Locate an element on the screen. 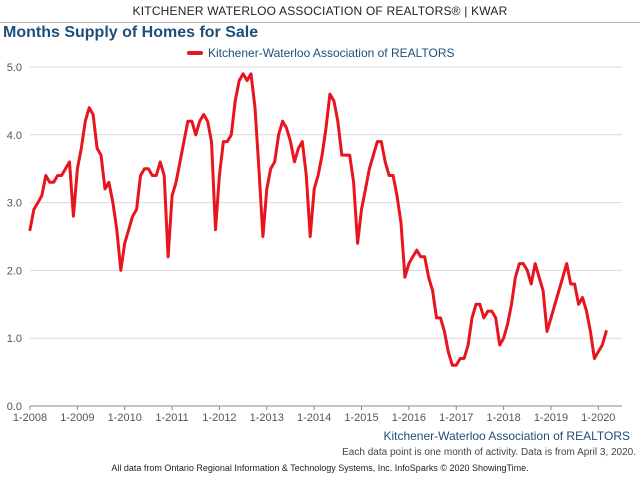  x-tick-label: 1-2017 is located at coordinates (456, 418).